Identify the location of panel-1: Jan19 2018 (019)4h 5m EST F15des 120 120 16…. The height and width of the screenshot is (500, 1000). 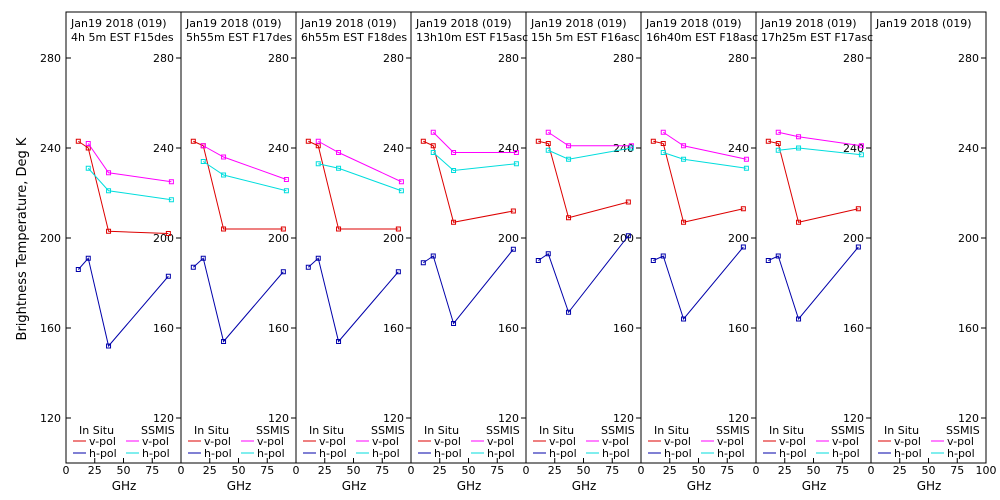
(111, 252).